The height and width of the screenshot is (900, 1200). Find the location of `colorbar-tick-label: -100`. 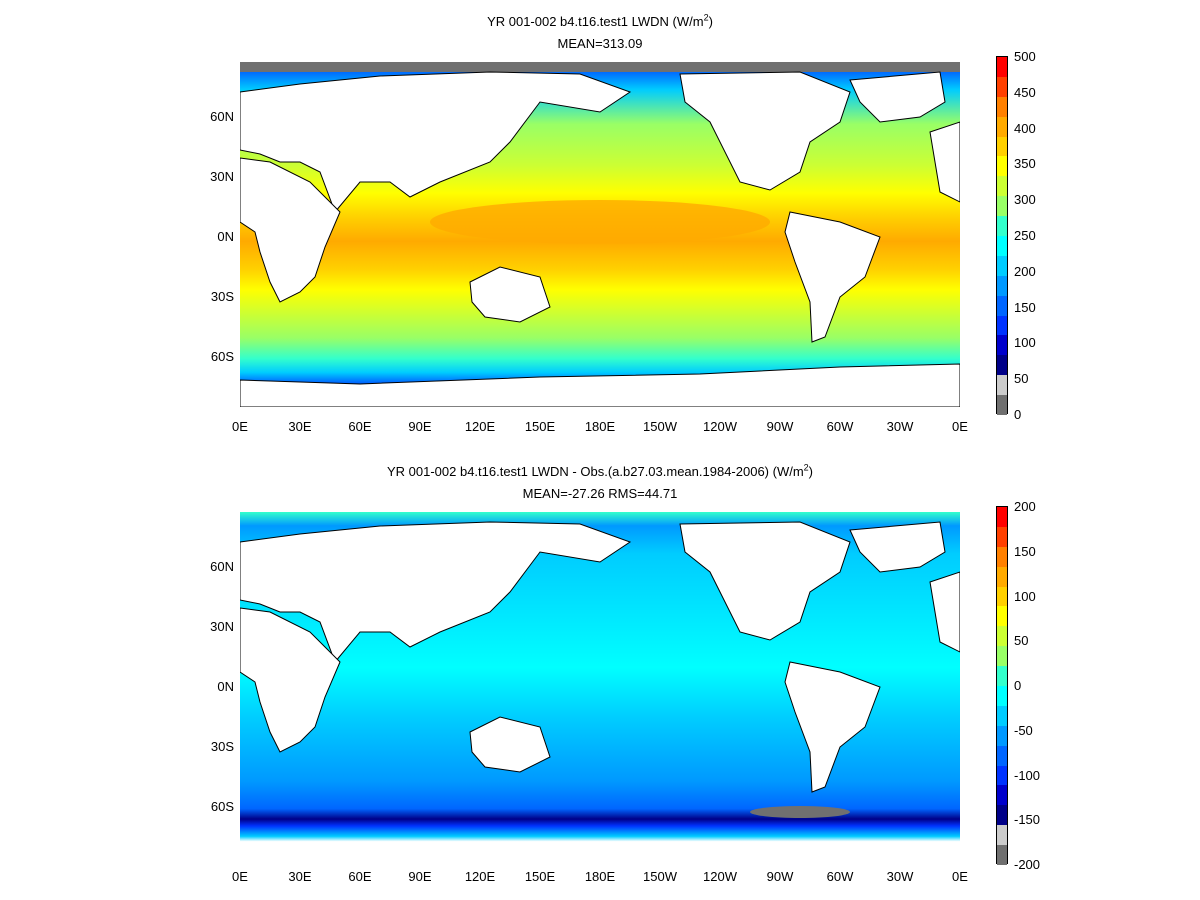

colorbar-tick-label: -100 is located at coordinates (1027, 775).